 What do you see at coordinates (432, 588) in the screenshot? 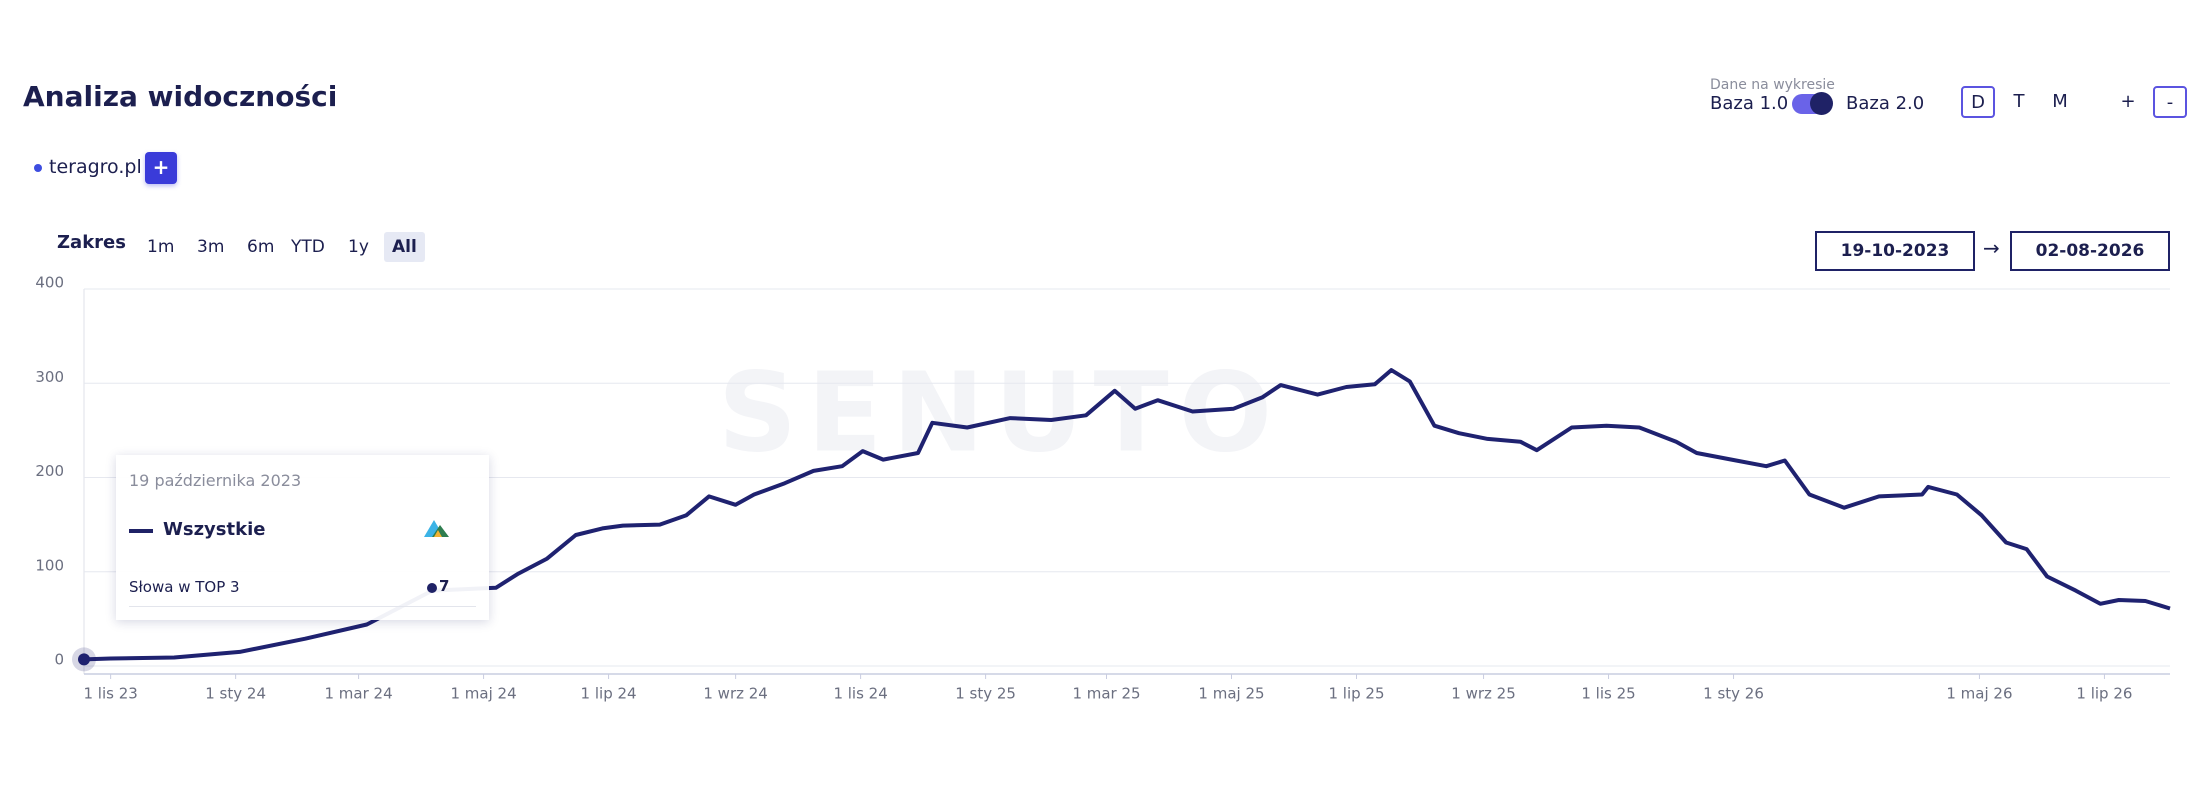
I see `tooltip-dot` at bounding box center [432, 588].